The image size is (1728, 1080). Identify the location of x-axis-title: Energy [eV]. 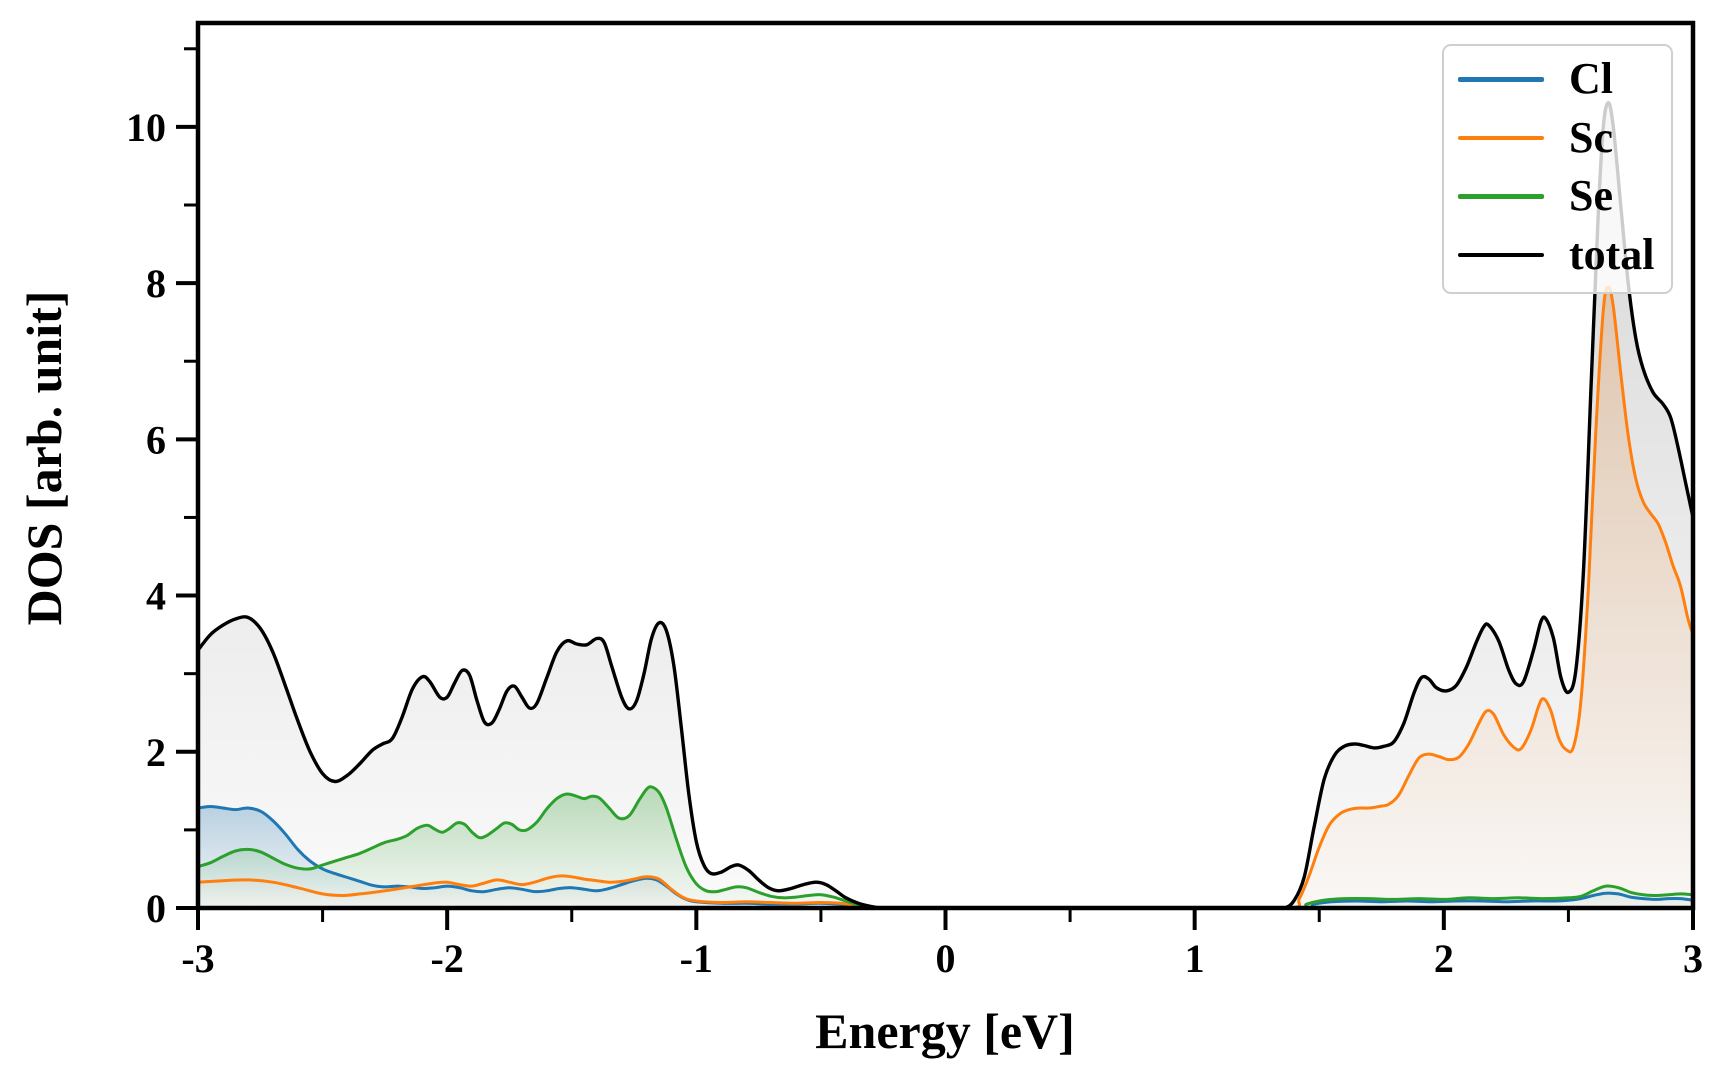
(945, 1031).